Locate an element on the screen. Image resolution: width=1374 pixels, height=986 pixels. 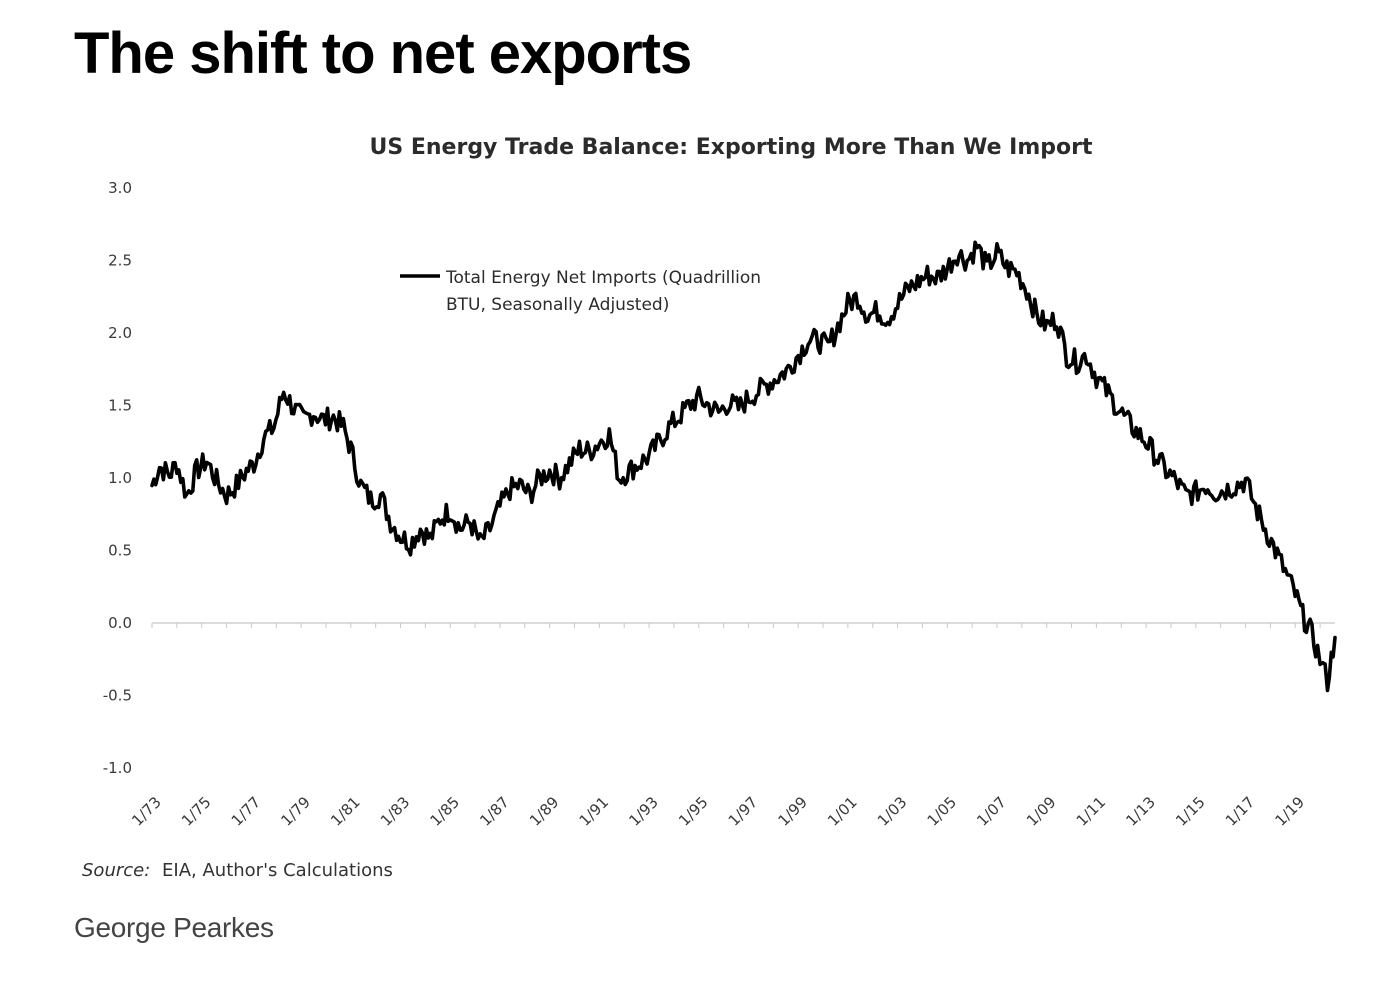
author-credit: George Pearkes is located at coordinates (174, 927).